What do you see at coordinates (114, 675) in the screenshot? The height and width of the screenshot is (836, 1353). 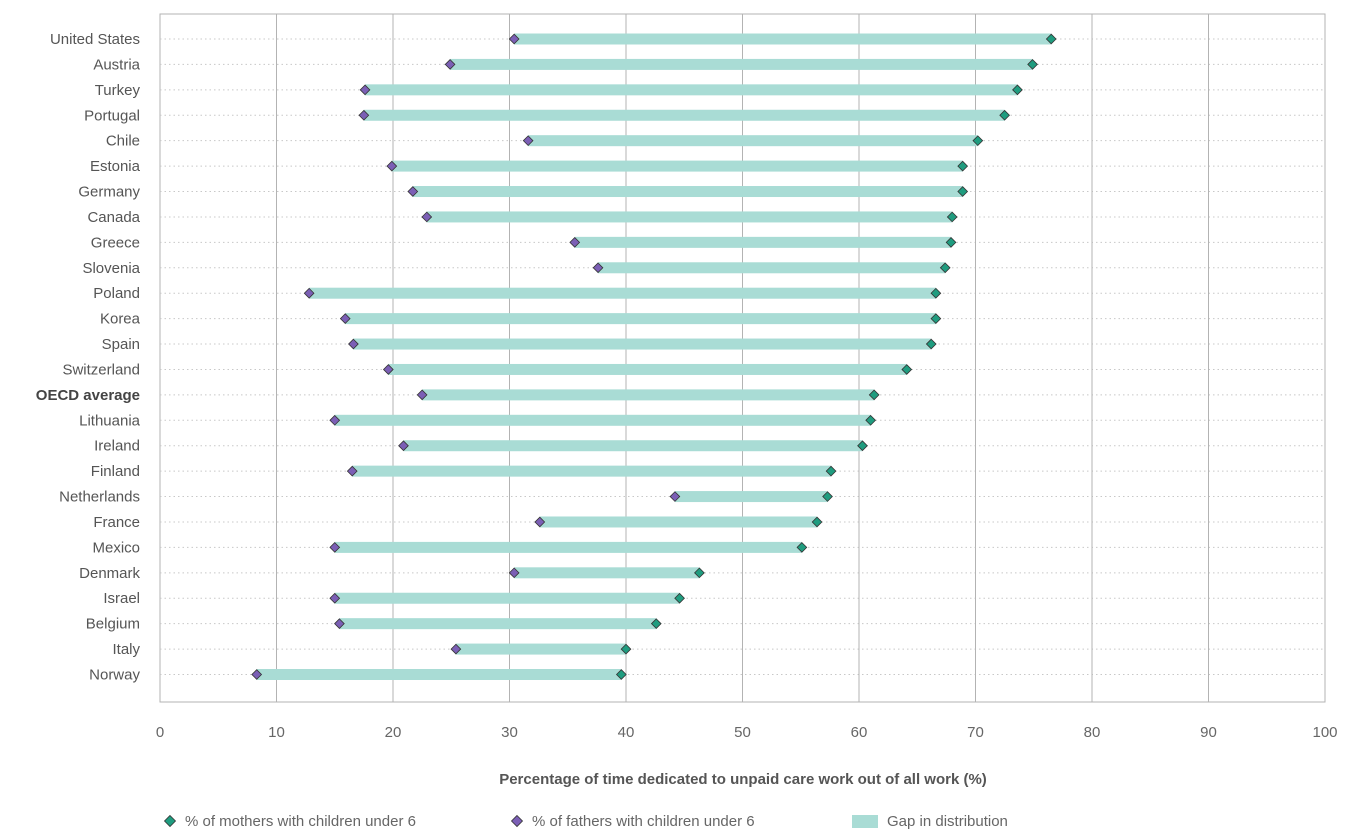 I see `category-label: Norway` at bounding box center [114, 675].